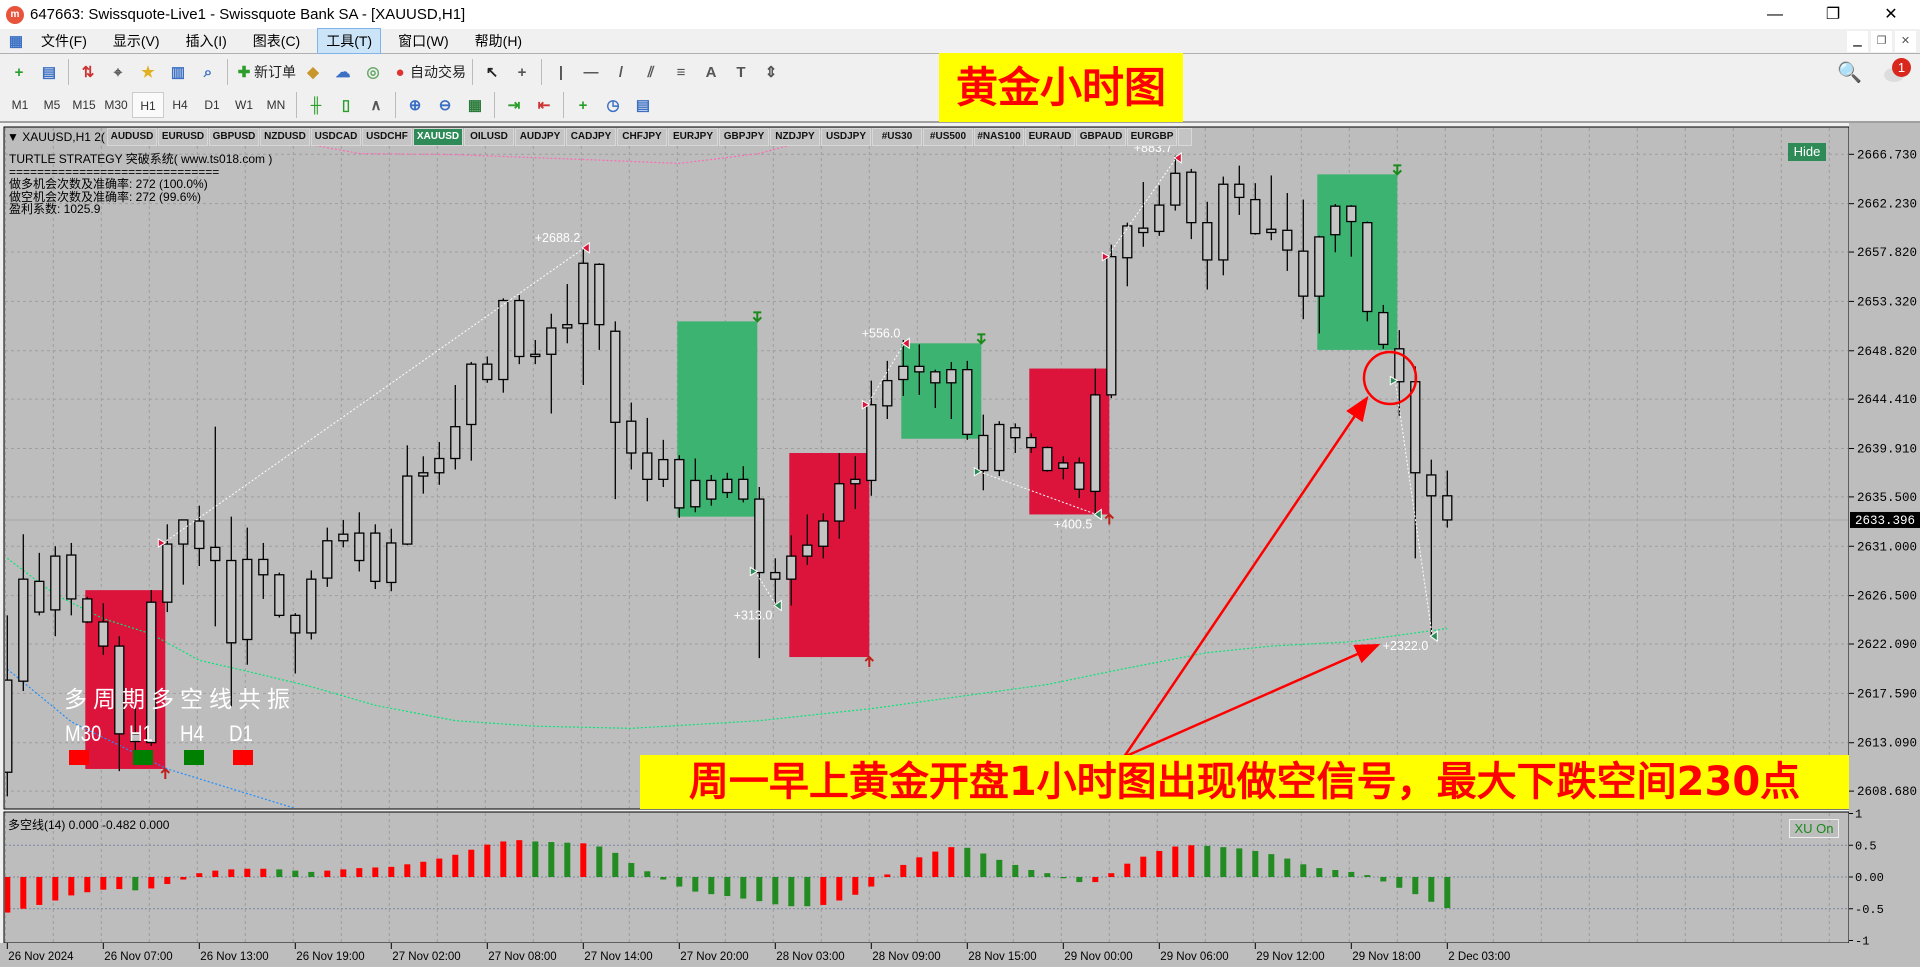  I want to click on new-chart-button: +, so click(19, 72).